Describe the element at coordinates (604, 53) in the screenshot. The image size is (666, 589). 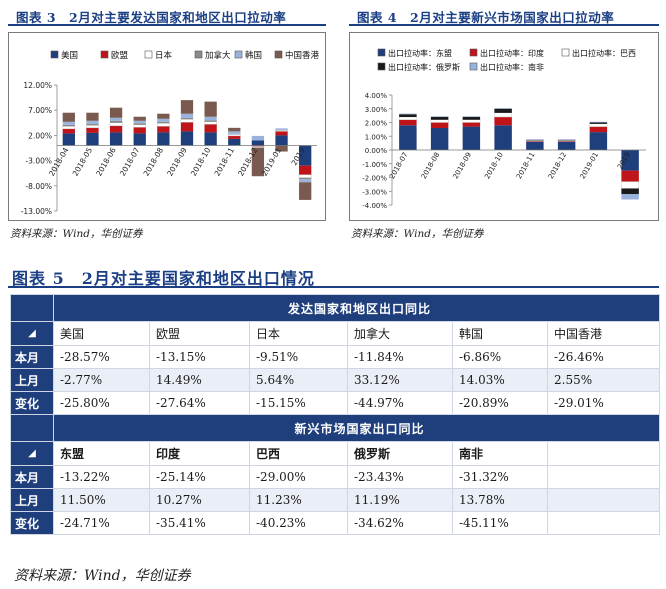
I see `legend-label: 出口拉动率：巴西` at that location.